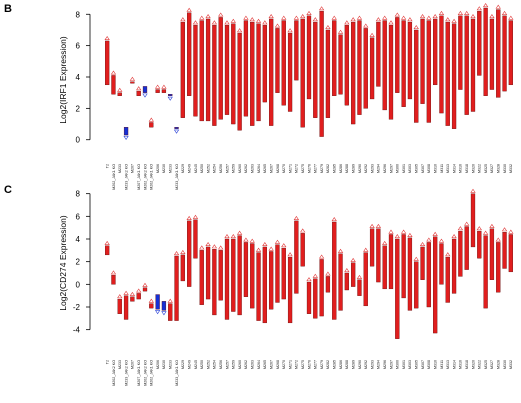  What do you see at coordinates (309, 168) in the screenshot?
I see `category-label-33: M276` at bounding box center [309, 168].